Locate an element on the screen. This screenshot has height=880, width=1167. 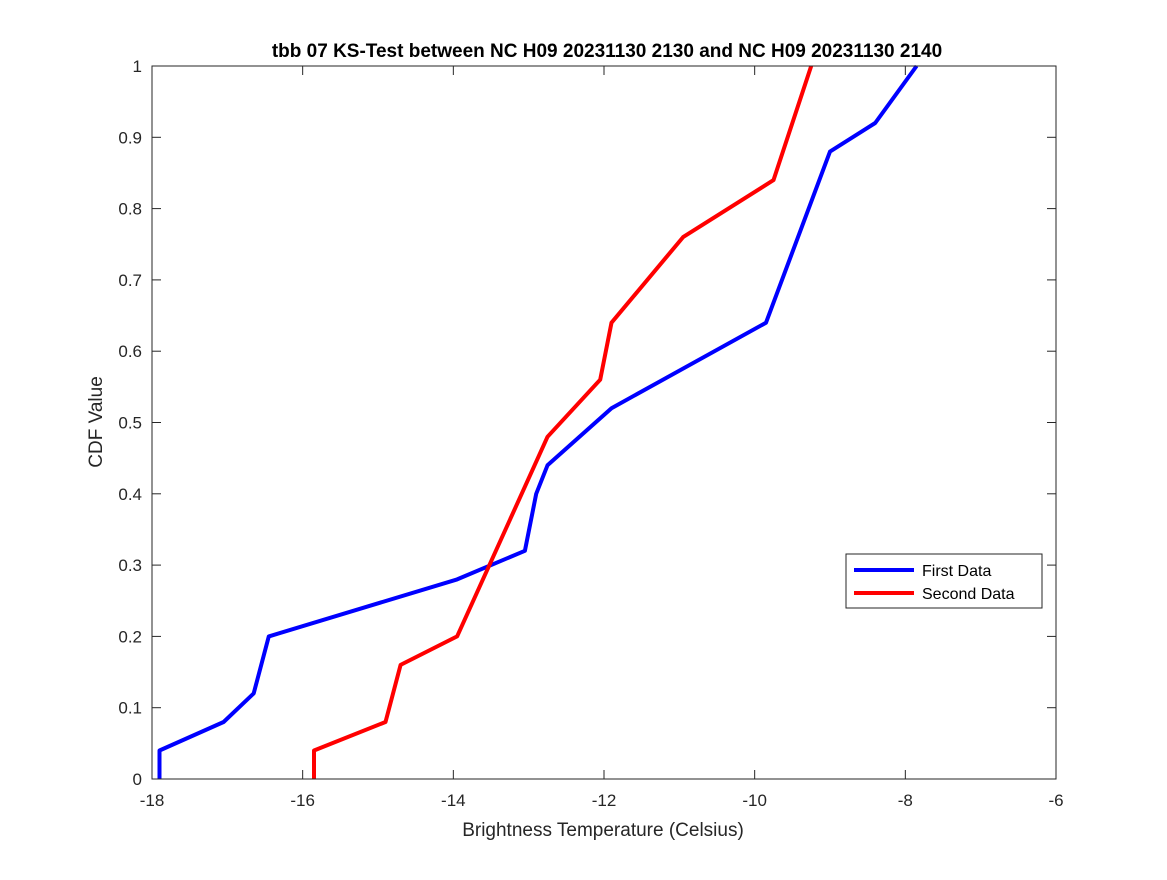
y-tick-label: 0.7 is located at coordinates (130, 280).